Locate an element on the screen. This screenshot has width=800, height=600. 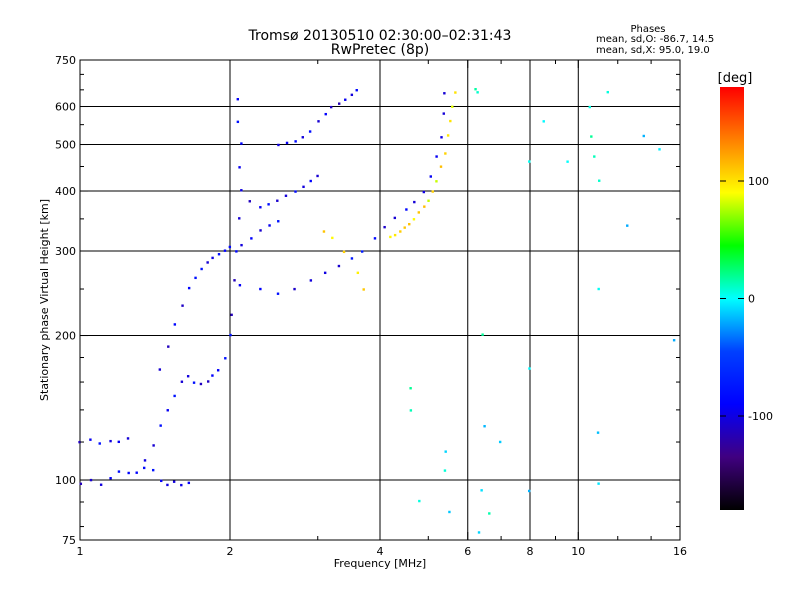
y-tick-label: 400 is located at coordinates (65, 191).